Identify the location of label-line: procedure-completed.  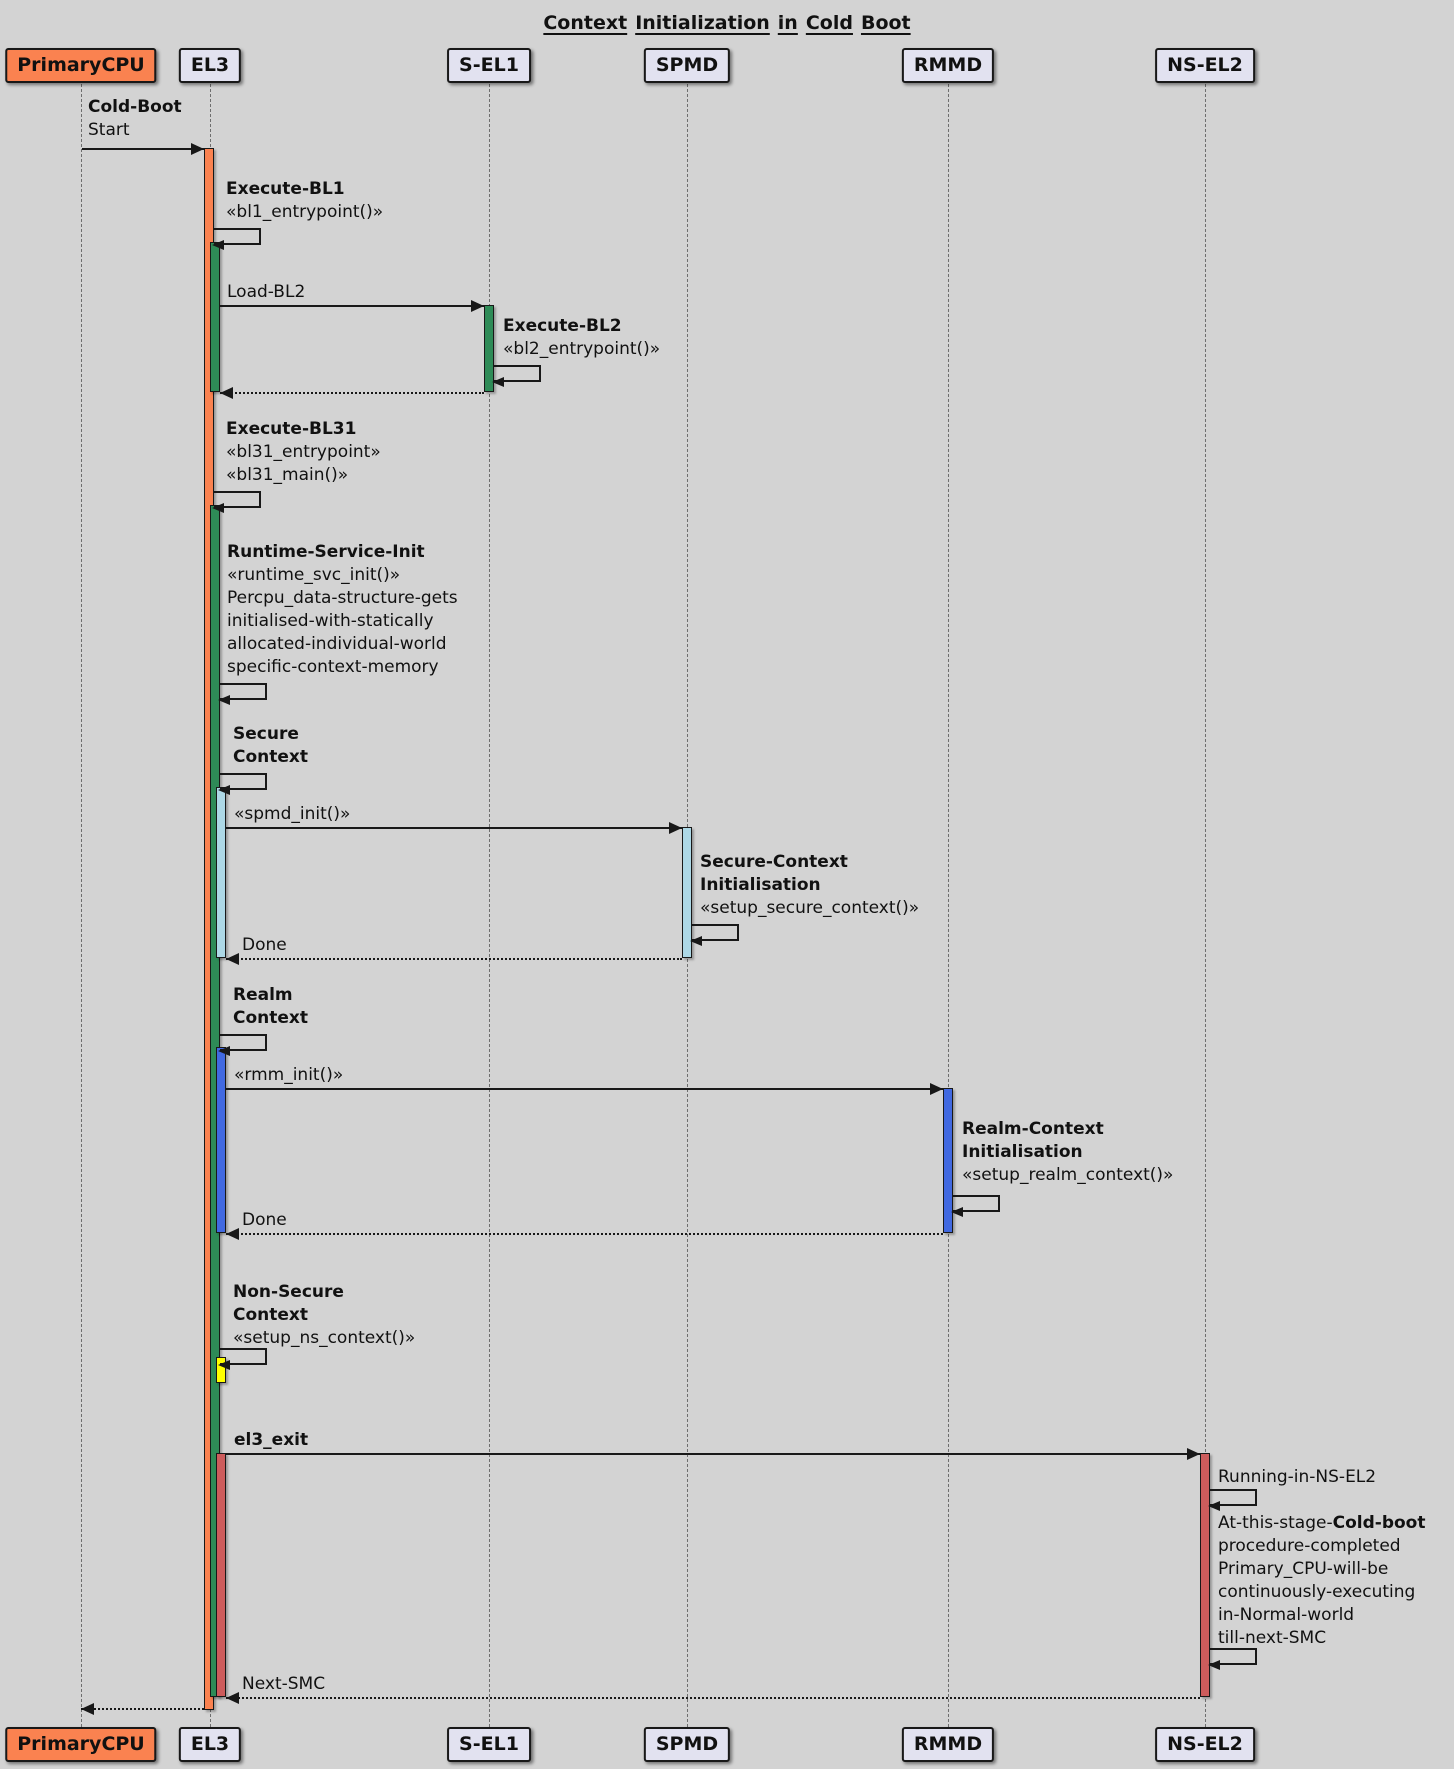
(1309, 1546).